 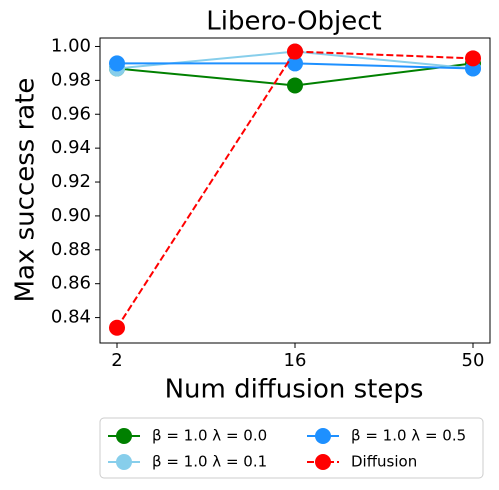 What do you see at coordinates (209, 462) in the screenshot?
I see `legend-label: β = 1.0 λ = 0.1` at bounding box center [209, 462].